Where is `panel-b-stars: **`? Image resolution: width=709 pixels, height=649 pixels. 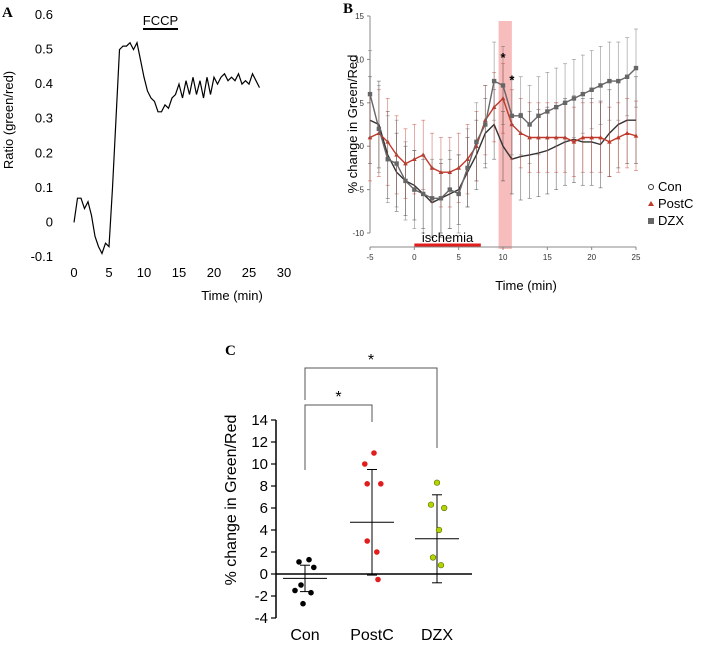 panel-b-stars: ** is located at coordinates (507, 69).